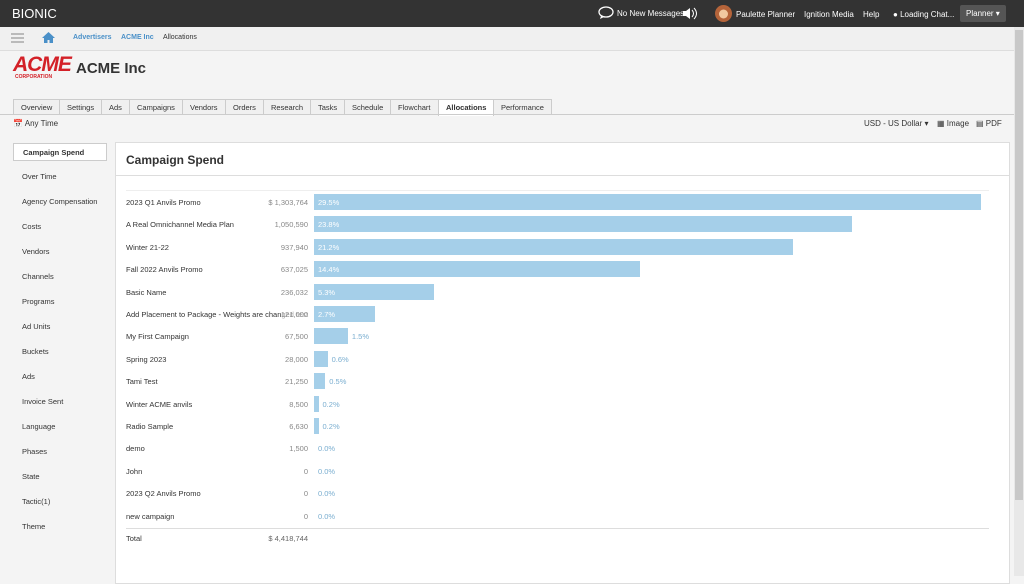  What do you see at coordinates (146, 292) in the screenshot?
I see `row-name: Basic Name` at bounding box center [146, 292].